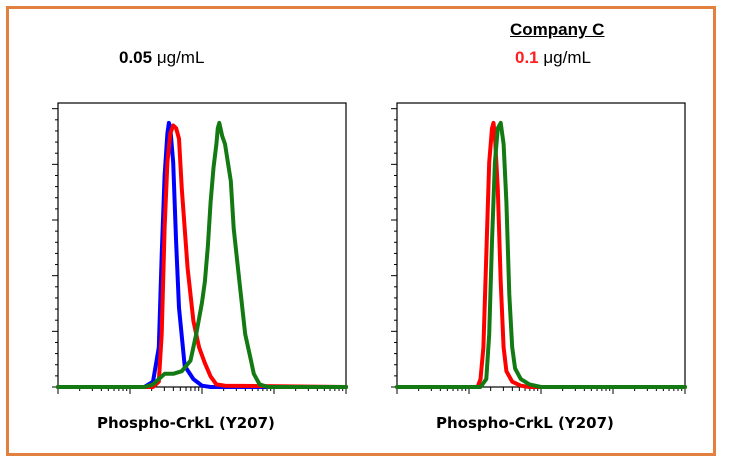  I want to click on concentration-label-right: 0.1 μg/mL, so click(553, 58).